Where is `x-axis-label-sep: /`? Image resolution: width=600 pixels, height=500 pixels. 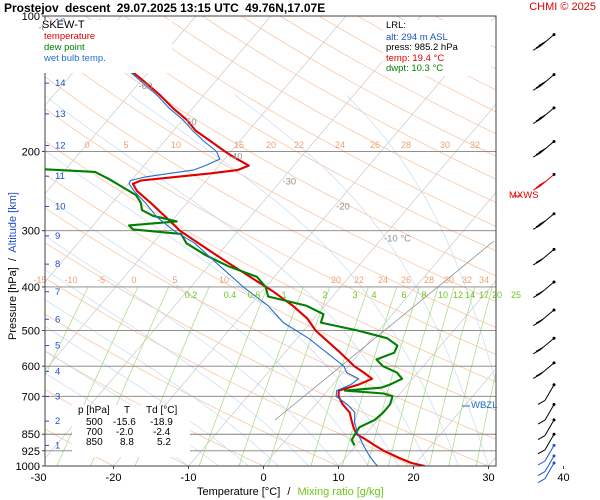
x-axis-label-sep: / is located at coordinates (289, 492).